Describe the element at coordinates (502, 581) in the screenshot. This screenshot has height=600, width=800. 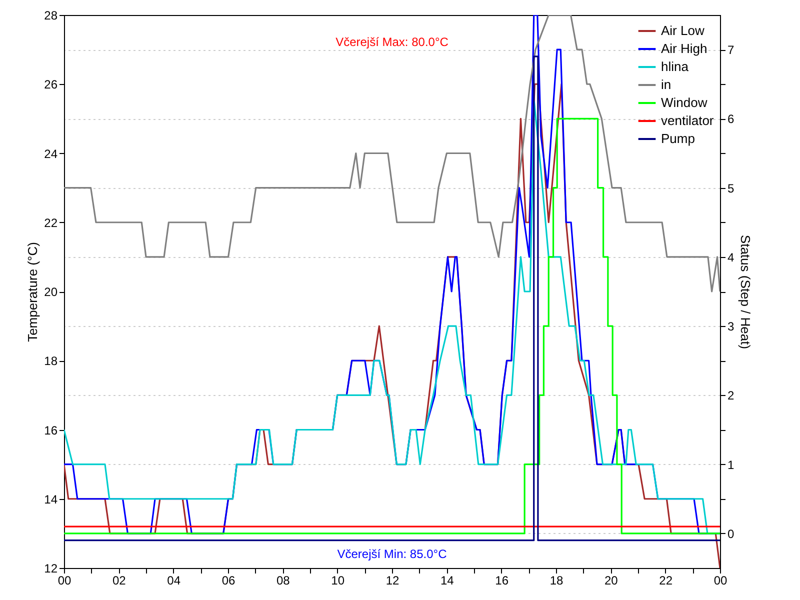
I see `x-tick-label: 16` at that location.